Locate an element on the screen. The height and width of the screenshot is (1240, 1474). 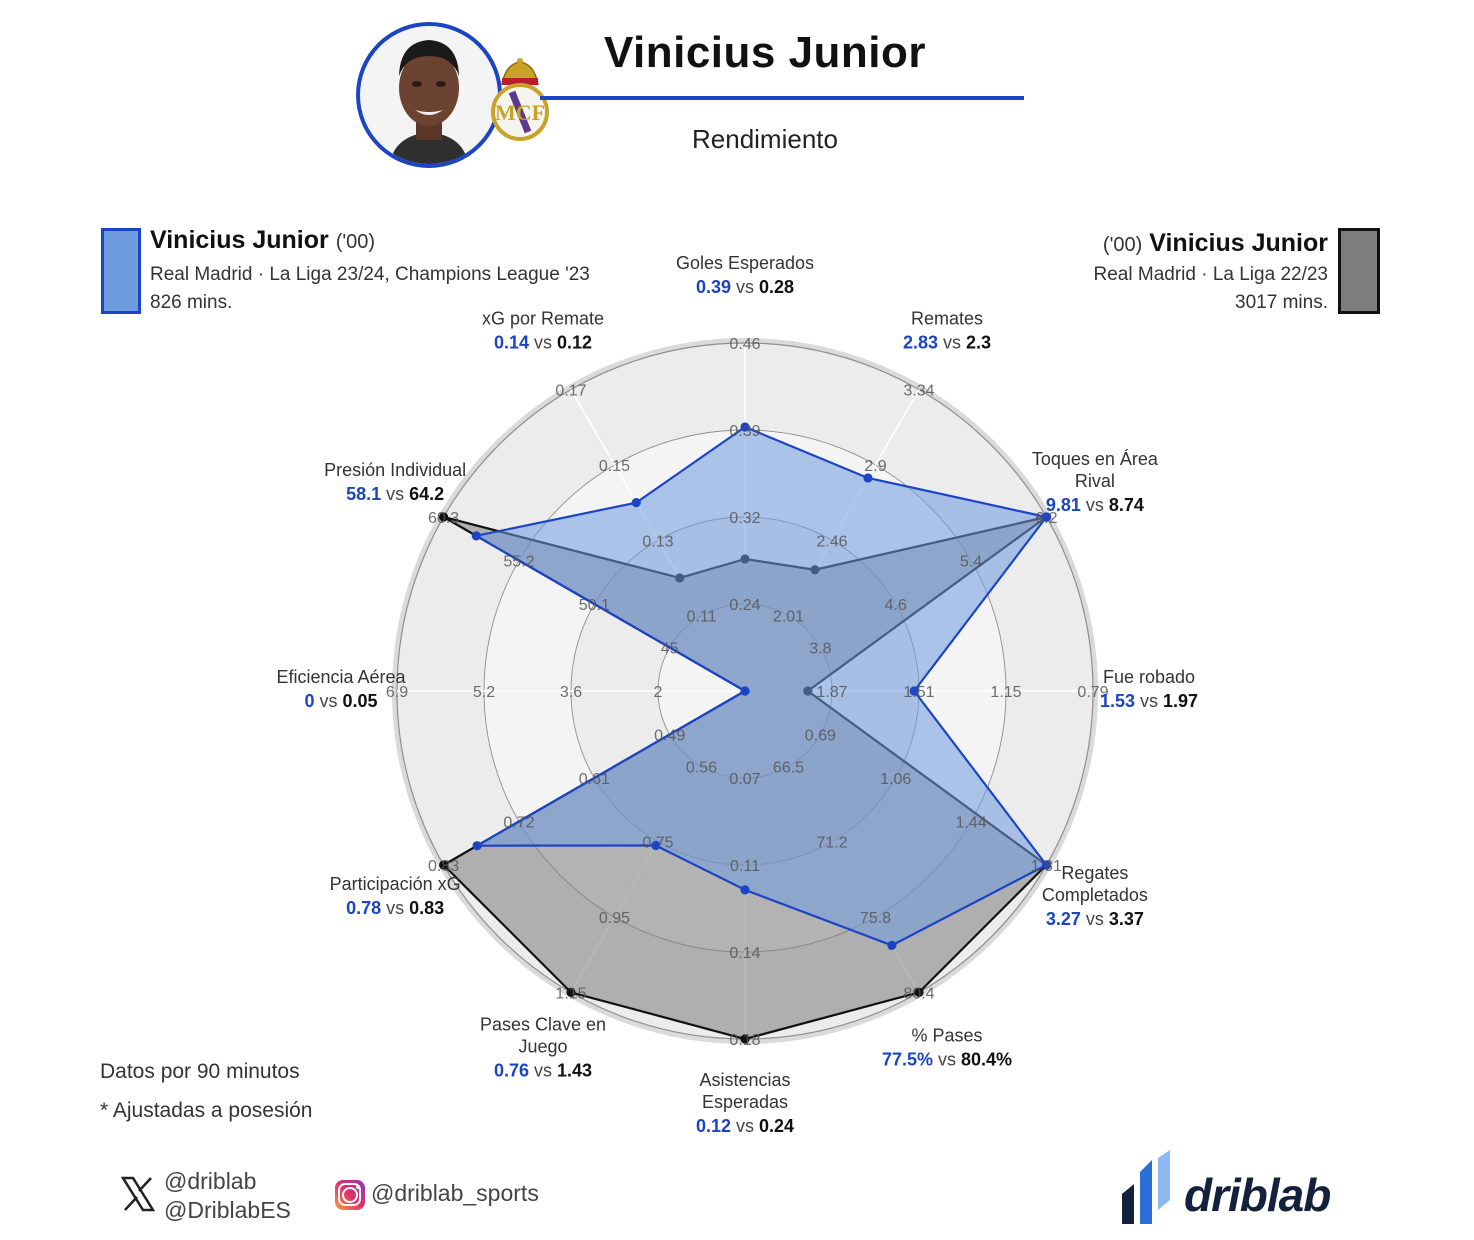
radar-axis-label: Asistencias is located at coordinates (744, 1080).